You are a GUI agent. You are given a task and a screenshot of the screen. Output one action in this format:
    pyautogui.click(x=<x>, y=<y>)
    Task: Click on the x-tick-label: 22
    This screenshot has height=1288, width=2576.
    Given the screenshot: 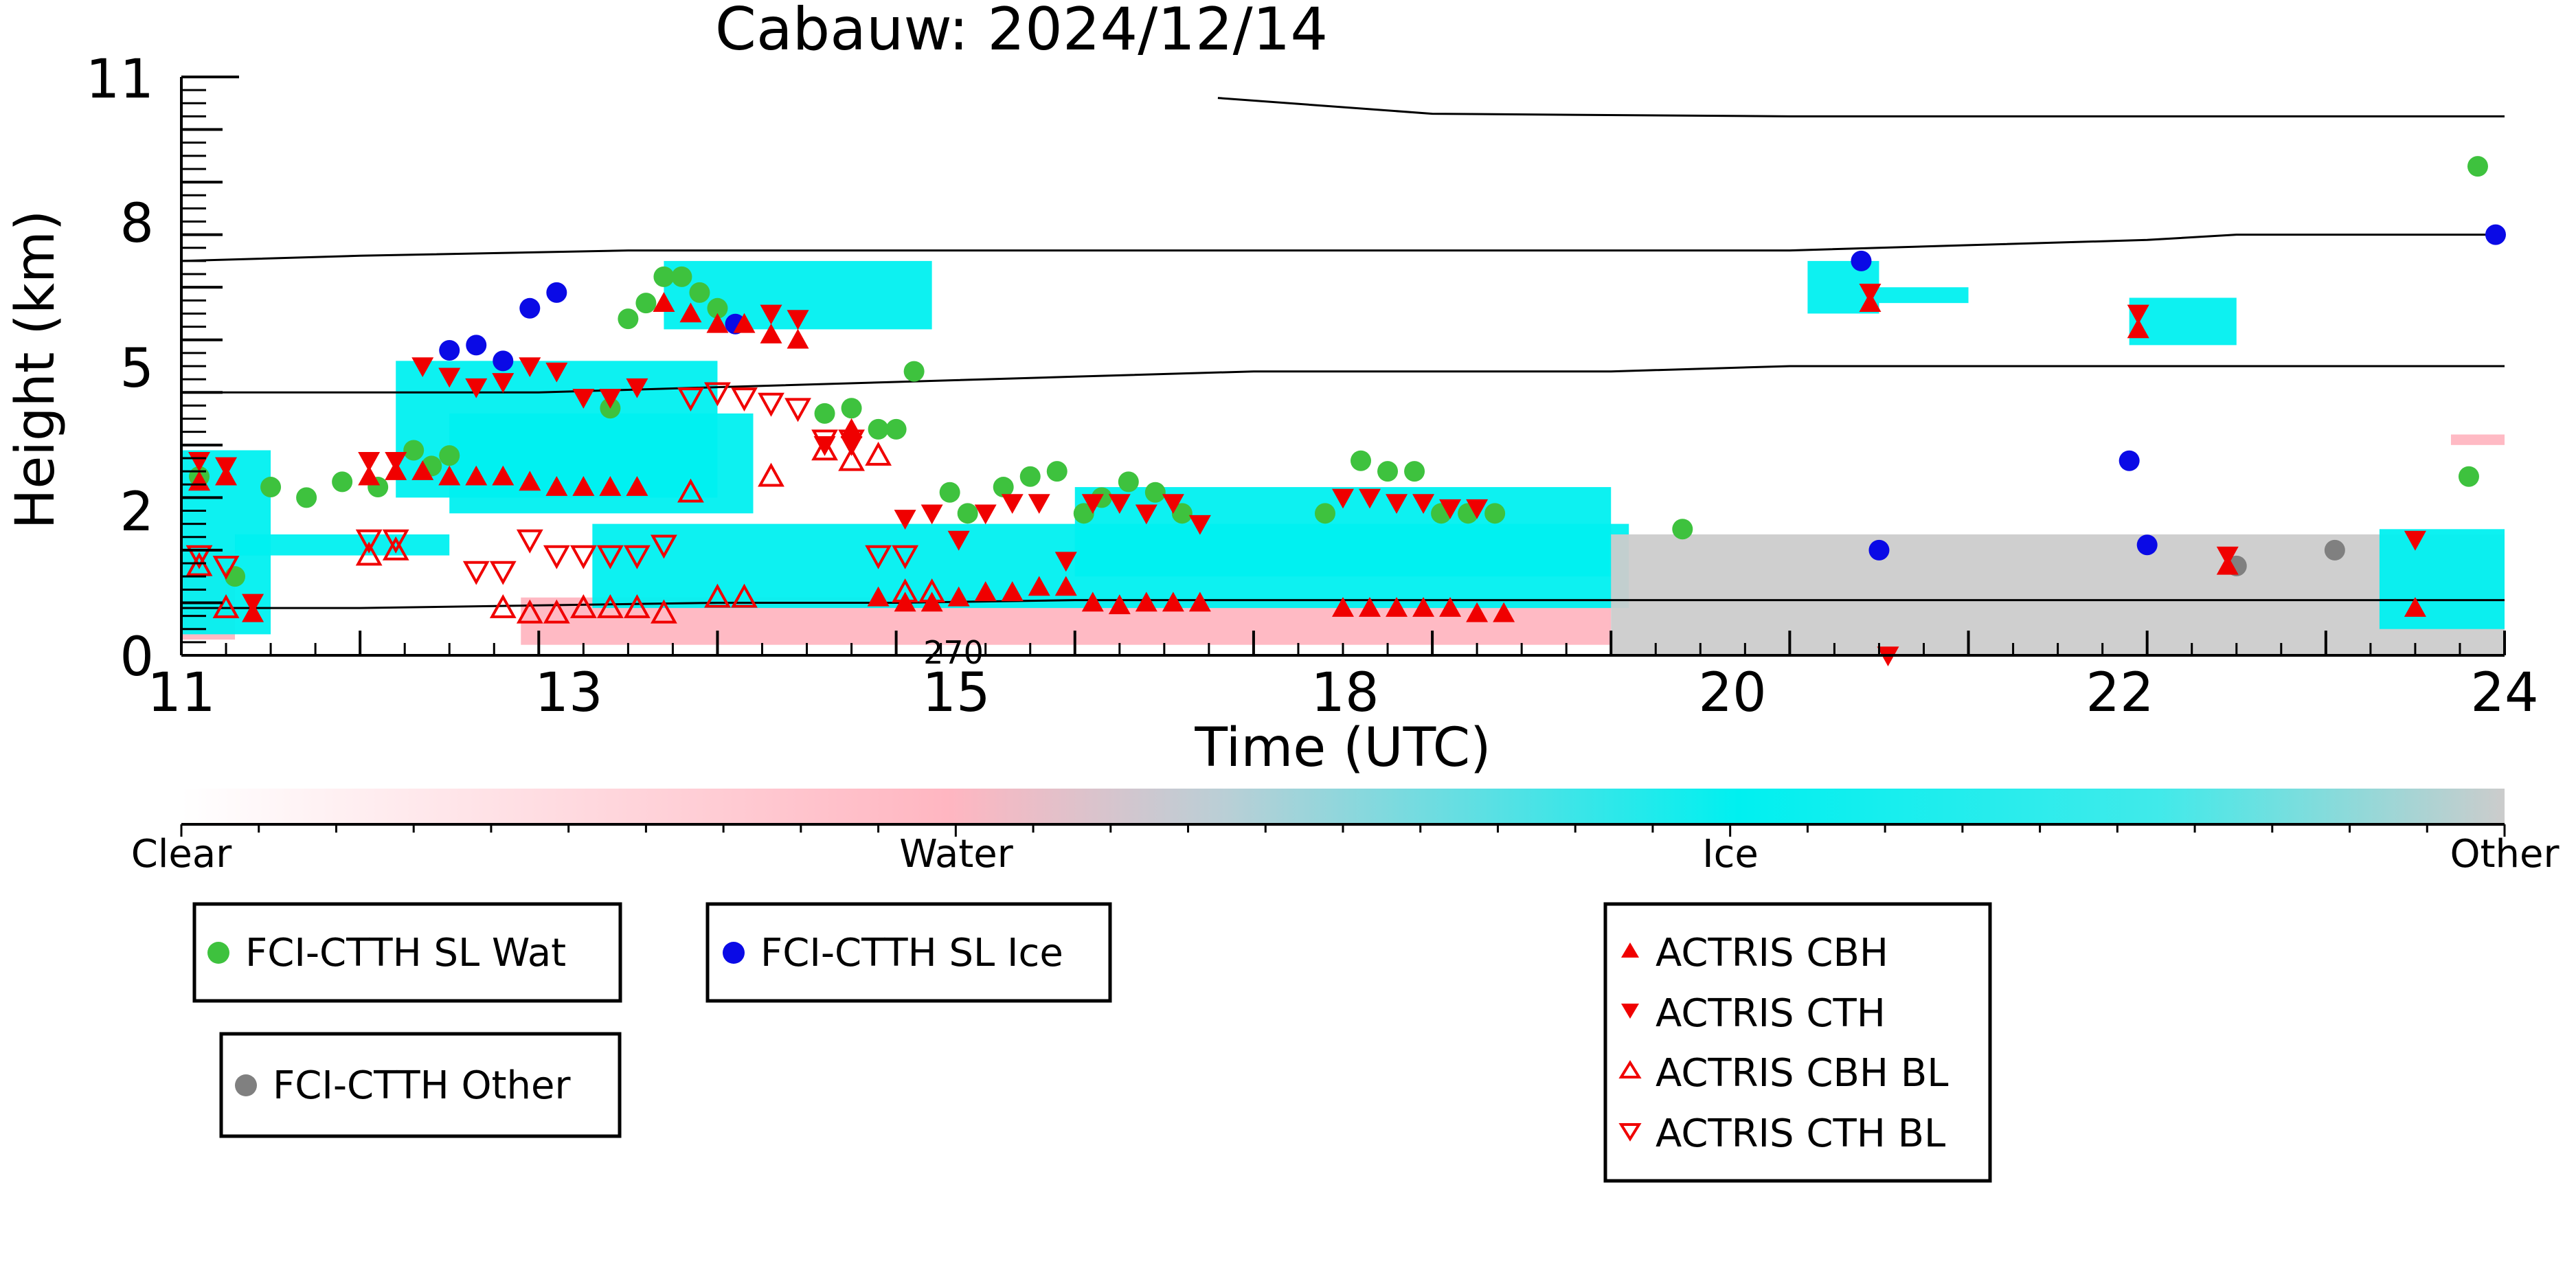 What is the action you would take?
    pyautogui.click(x=2120, y=693)
    